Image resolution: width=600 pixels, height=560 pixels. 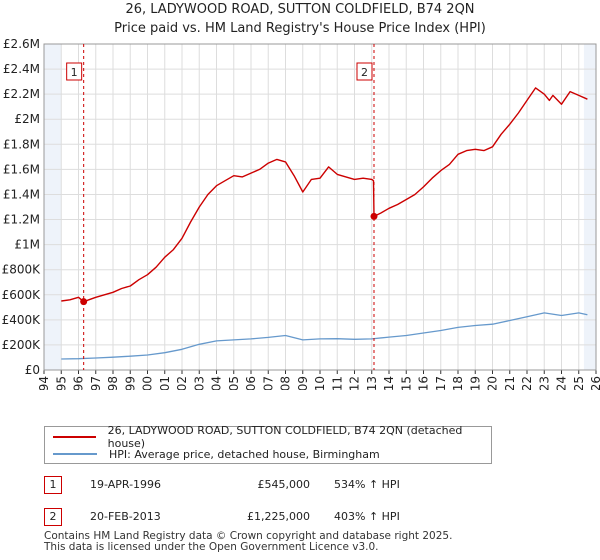 What do you see at coordinates (22, 320) in the screenshot?
I see `y-tick-label: £400K` at bounding box center [22, 320].